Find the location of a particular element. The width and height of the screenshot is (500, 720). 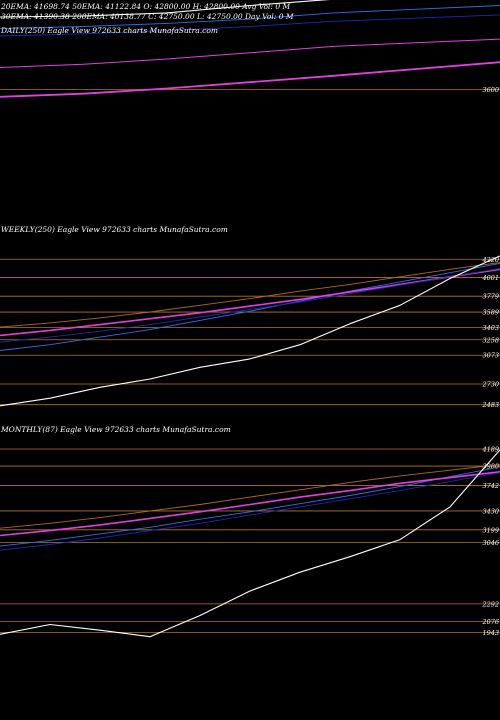

daily-series-ema-long is located at coordinates (250, 53).